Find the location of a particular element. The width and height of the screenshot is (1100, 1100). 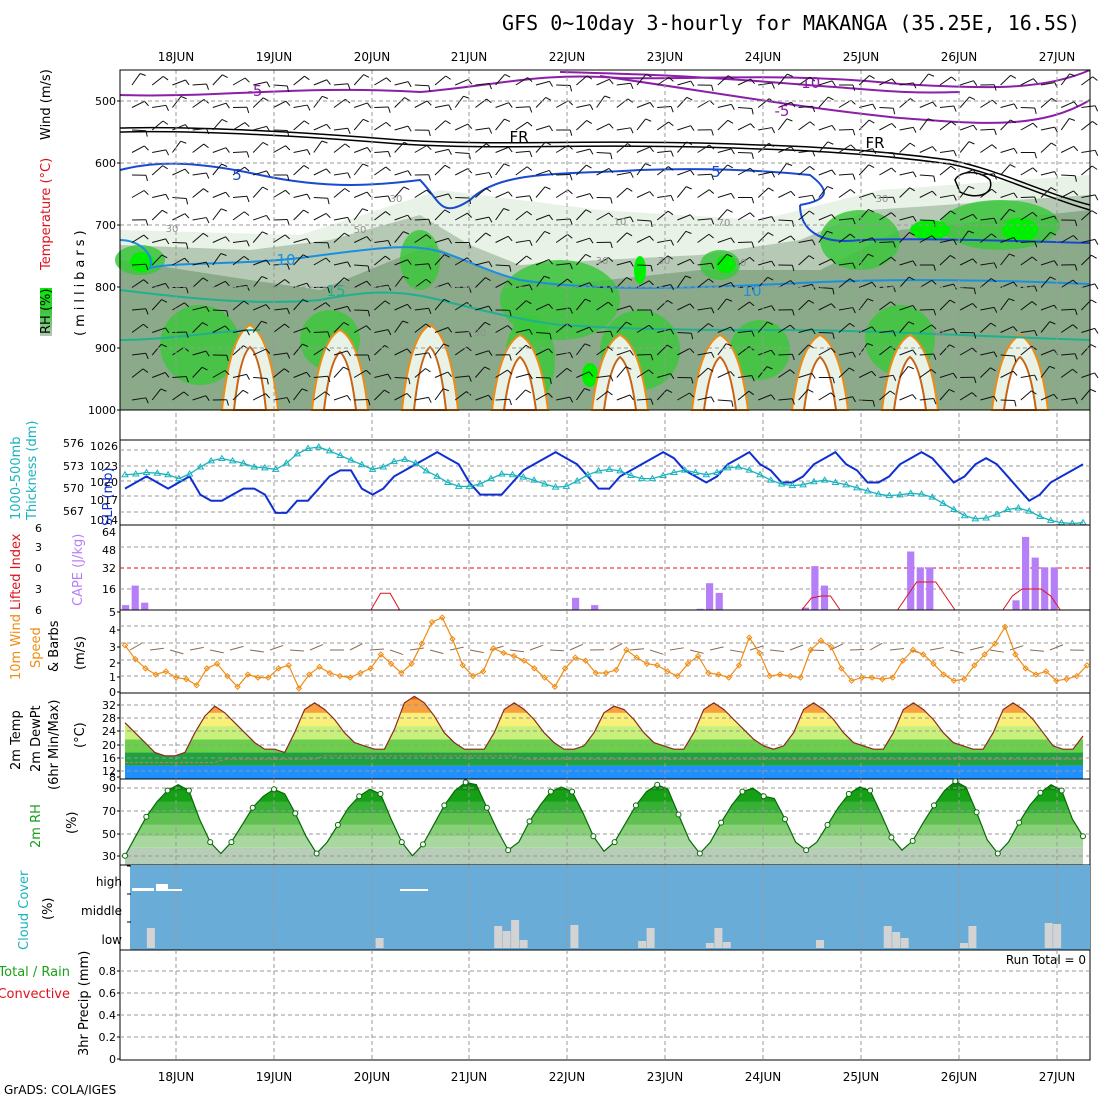

tick-label: 1 is located at coordinates (112, 677).